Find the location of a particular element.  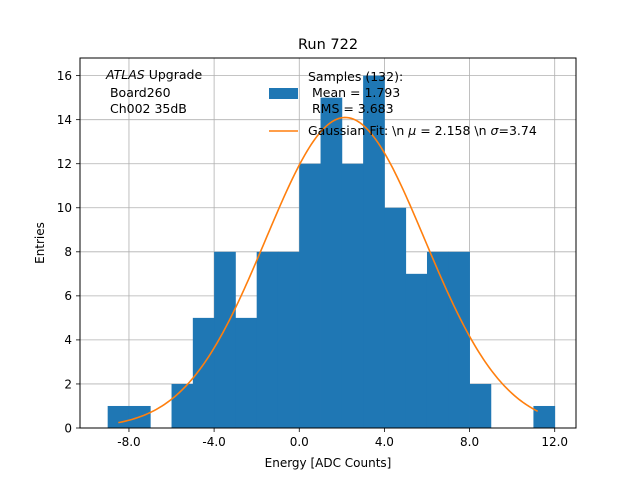

y-tick-label-4: 8 is located at coordinates (68, 252).